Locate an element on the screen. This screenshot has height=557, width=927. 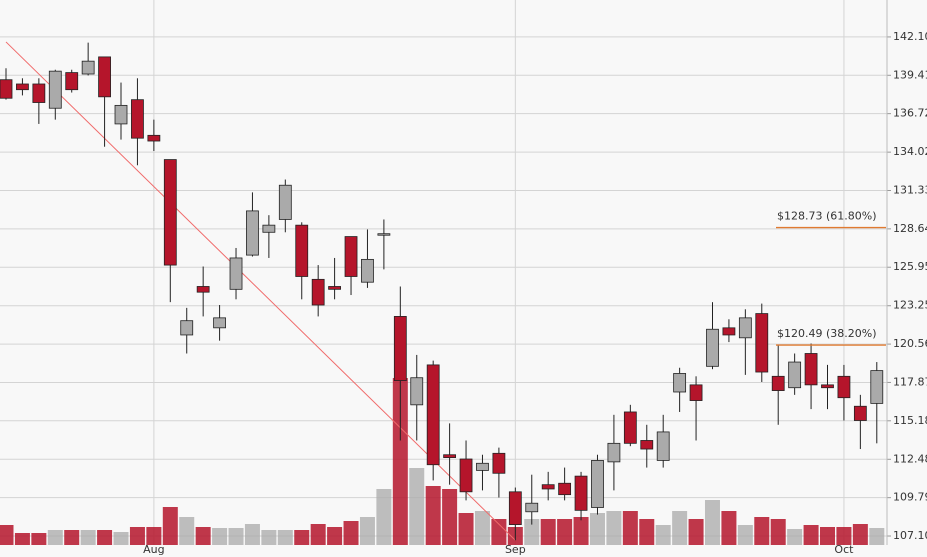
y-tick-label: 107.10 is located at coordinates (910, 535).